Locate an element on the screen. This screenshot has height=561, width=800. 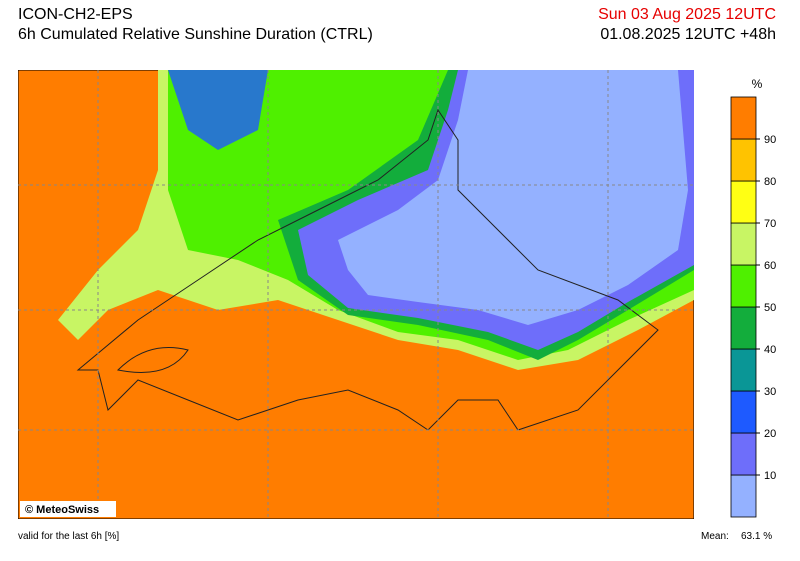
tick-label: 60 is located at coordinates (770, 266).